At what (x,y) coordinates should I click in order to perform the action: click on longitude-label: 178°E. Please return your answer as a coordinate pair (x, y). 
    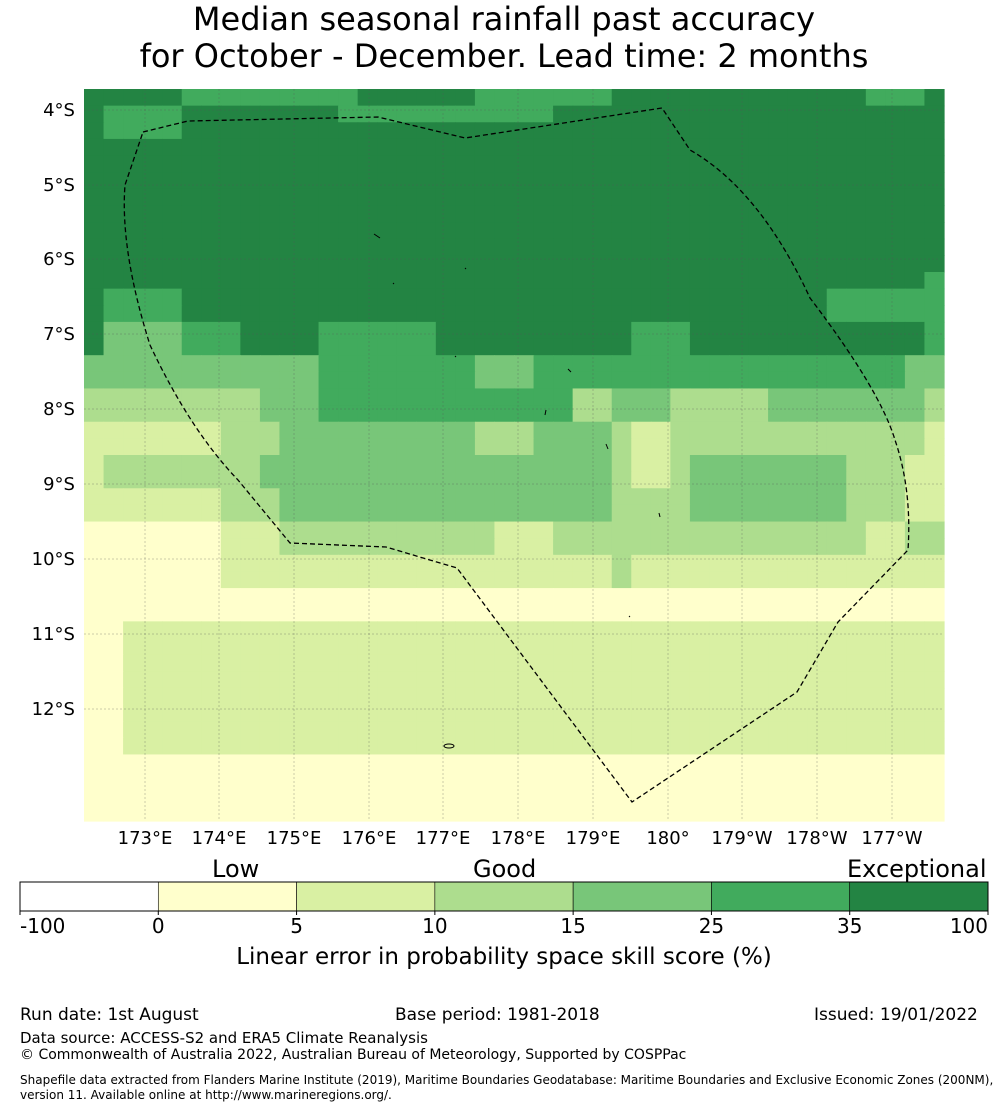
    Looking at the image, I should click on (518, 838).